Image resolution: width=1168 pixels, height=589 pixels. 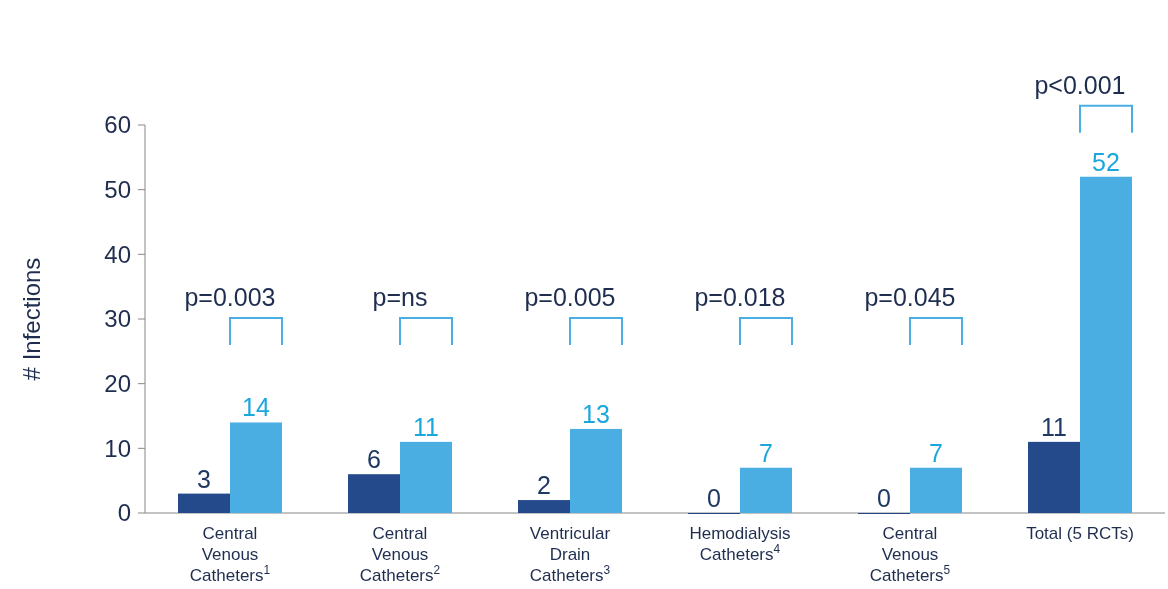 What do you see at coordinates (374, 459) in the screenshot?
I see `data-label: 6` at bounding box center [374, 459].